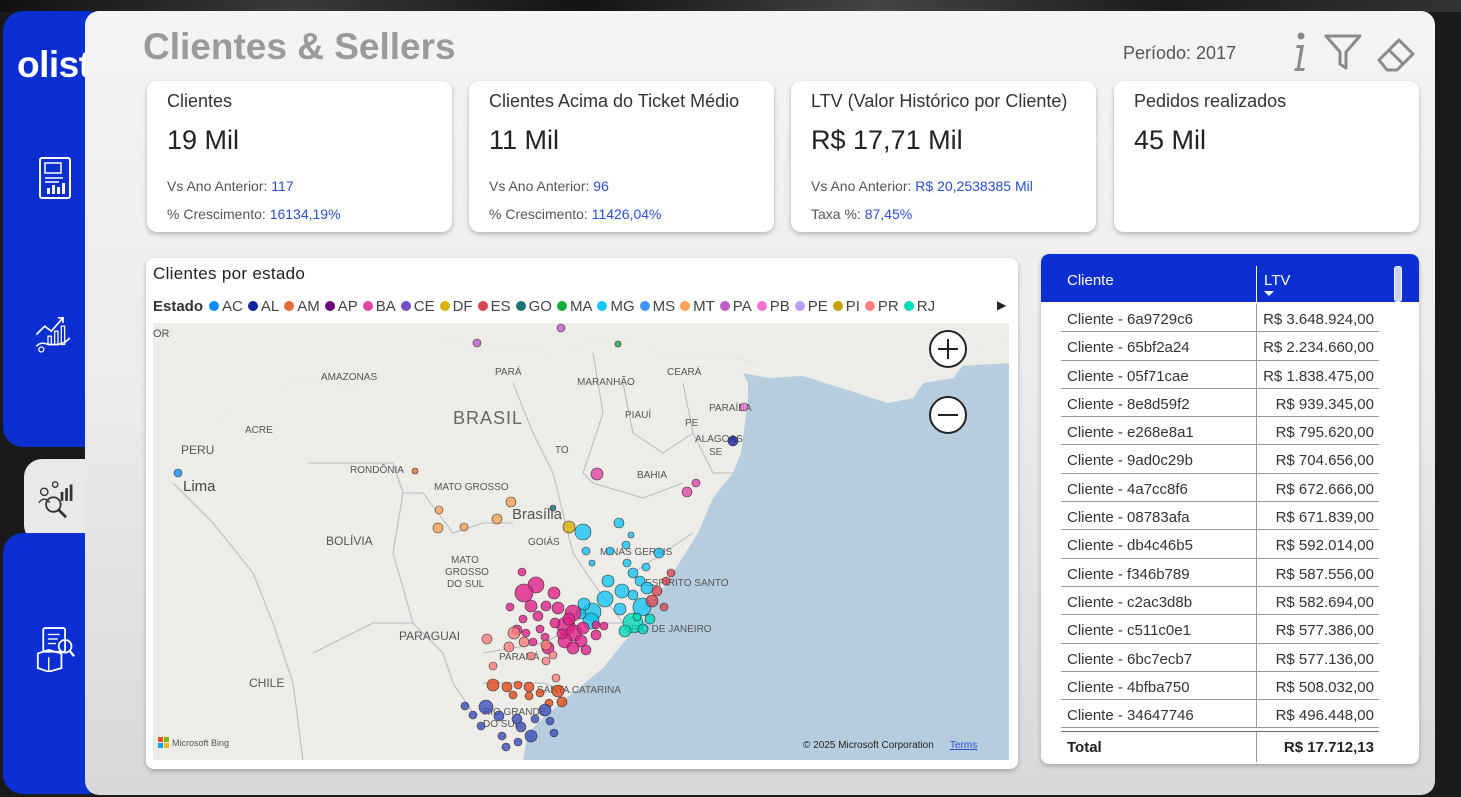 This screenshot has width=1461, height=797. I want to click on map-terms-link: Terms, so click(963, 745).